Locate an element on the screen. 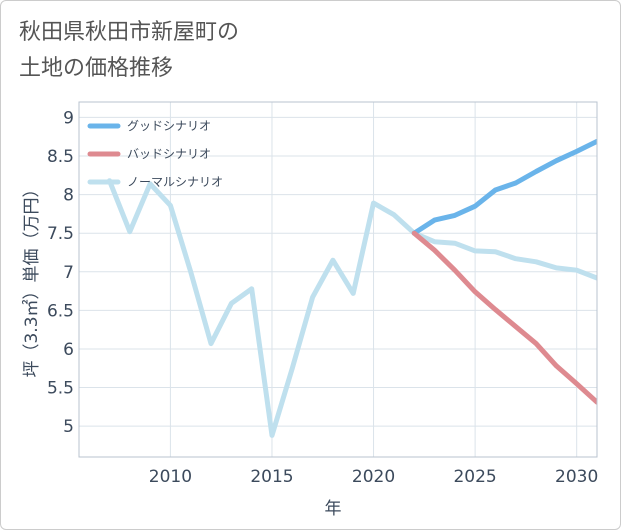 The height and width of the screenshot is (530, 621). x-tick-label: 2020 is located at coordinates (373, 477).